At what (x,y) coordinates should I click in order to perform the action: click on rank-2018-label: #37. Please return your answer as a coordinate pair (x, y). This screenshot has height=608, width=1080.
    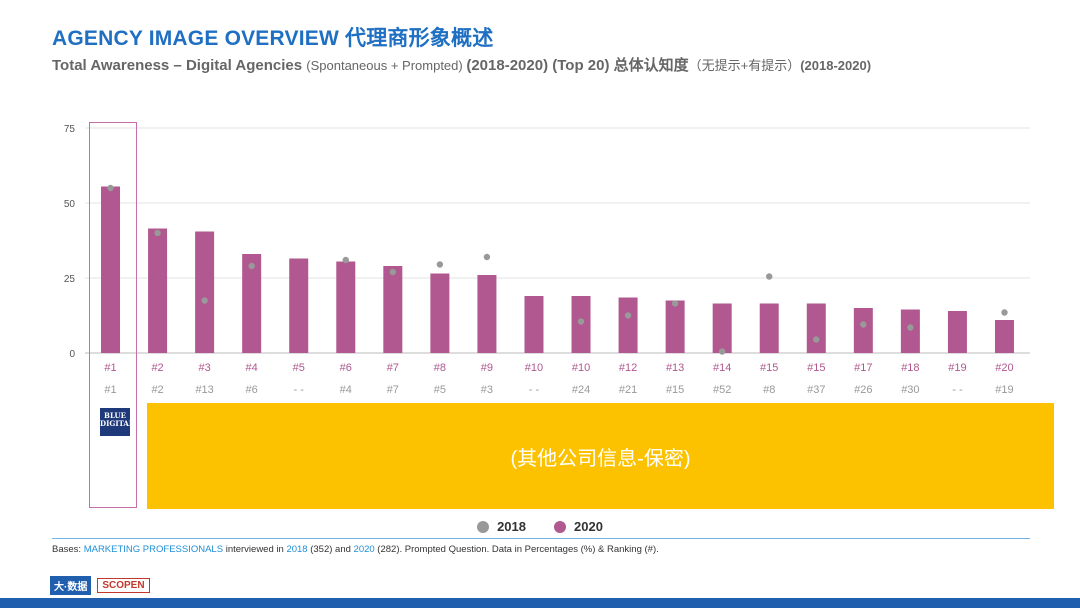
    Looking at the image, I should click on (816, 390).